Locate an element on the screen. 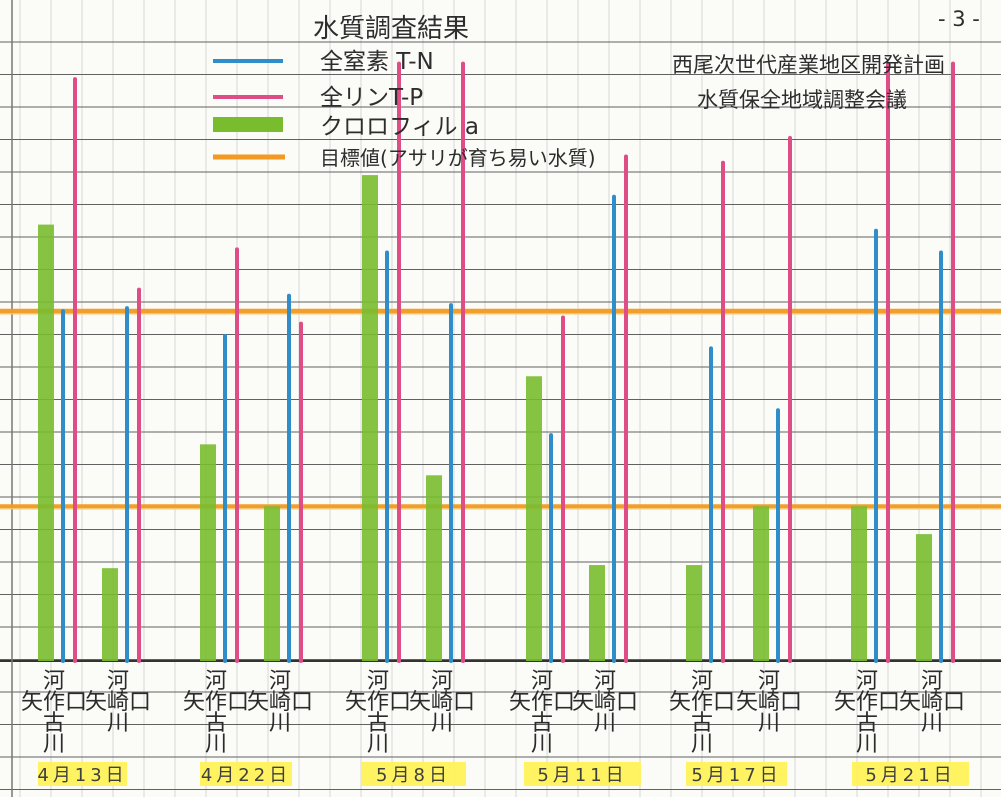  page-number: - 3 - is located at coordinates (959, 19).